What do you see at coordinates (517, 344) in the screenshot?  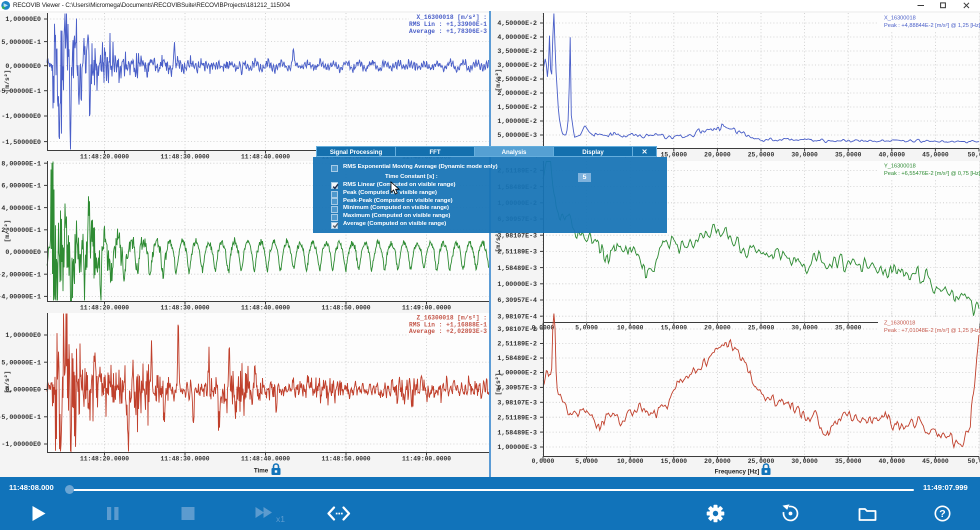 I see `svg-text: 2,51189E-2` at bounding box center [517, 344].